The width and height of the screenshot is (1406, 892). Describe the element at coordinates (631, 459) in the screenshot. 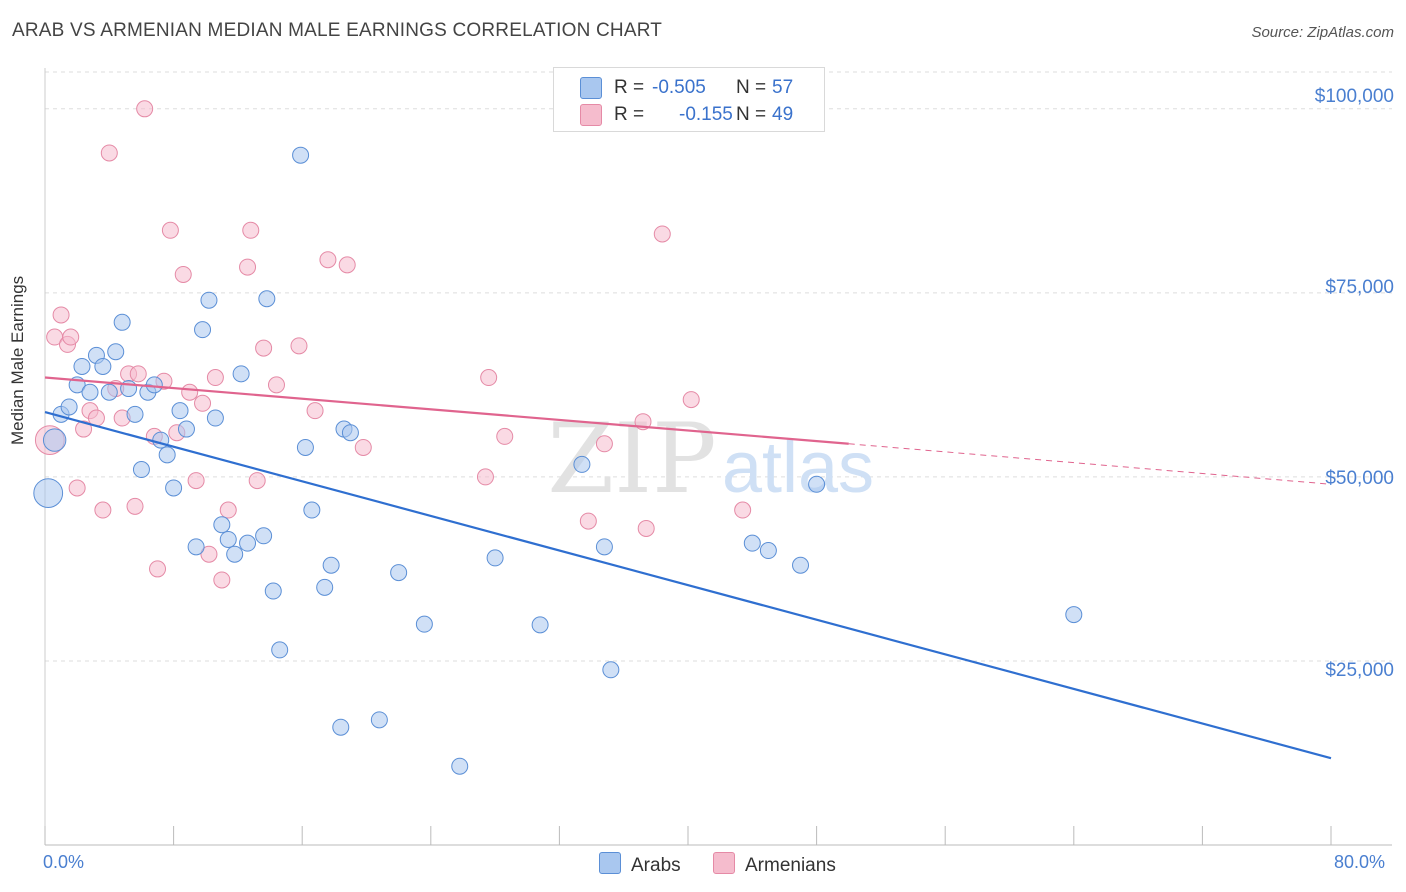

I see `watermark-zip: ZIP` at that location.